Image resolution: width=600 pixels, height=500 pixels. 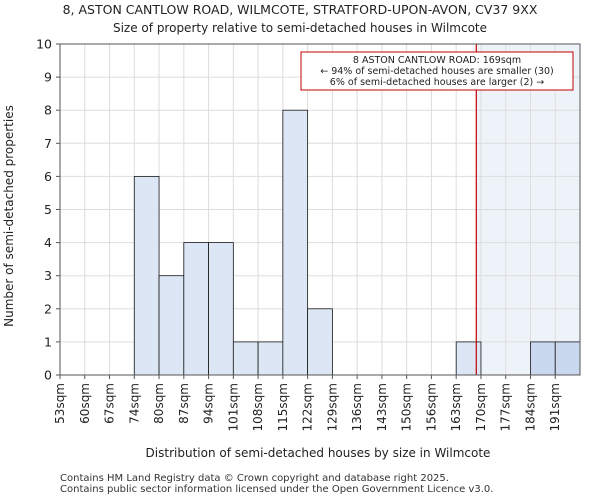 I want to click on x-tick-label: 60sqm, so click(x=85, y=403).